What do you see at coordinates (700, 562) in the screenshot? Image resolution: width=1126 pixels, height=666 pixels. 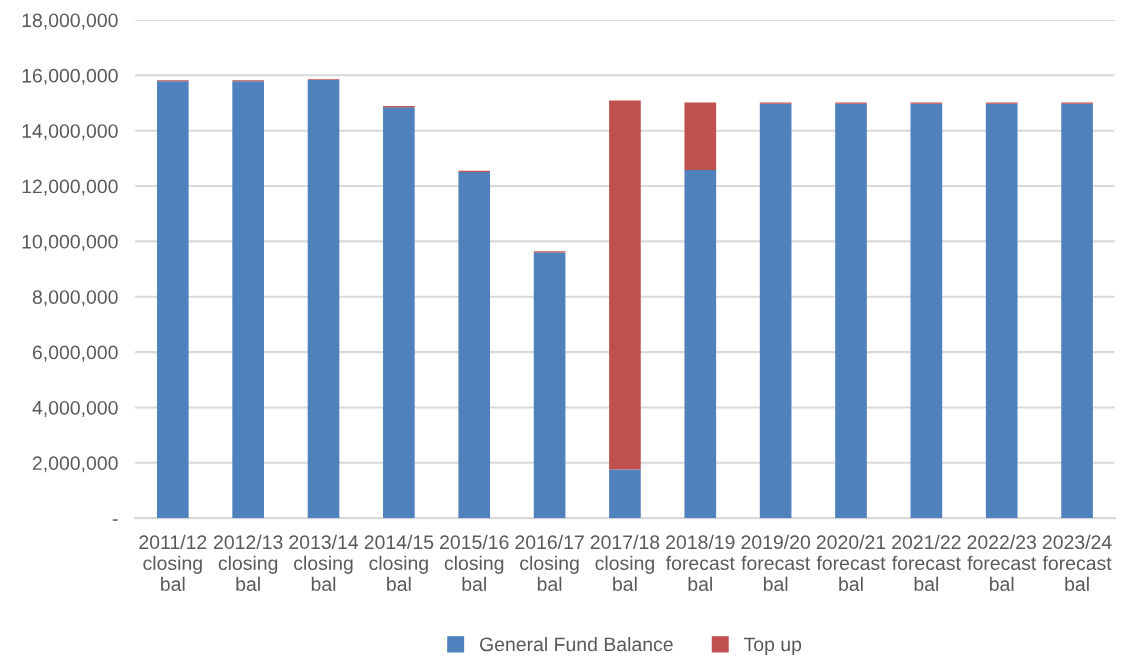 I see `x-tick-label: 2018/19 forecast bal` at bounding box center [700, 562].